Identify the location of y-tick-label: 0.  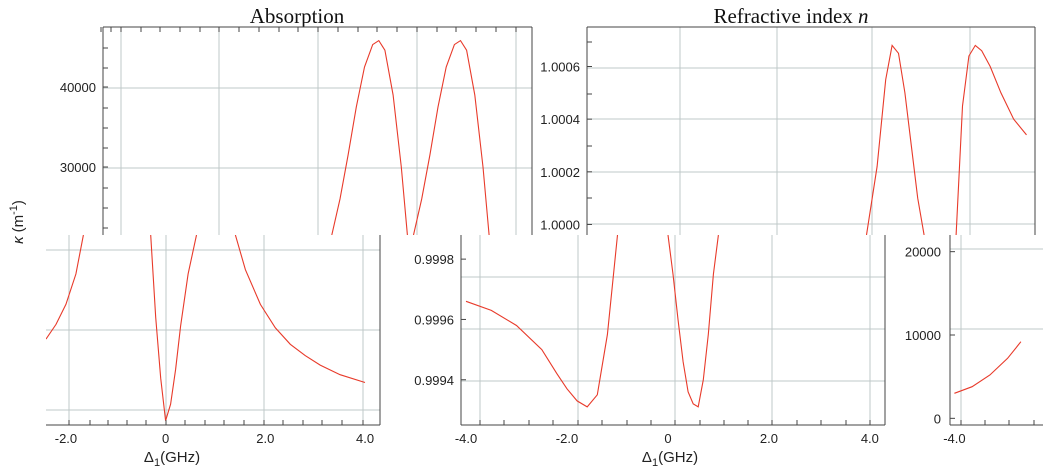
(937, 418).